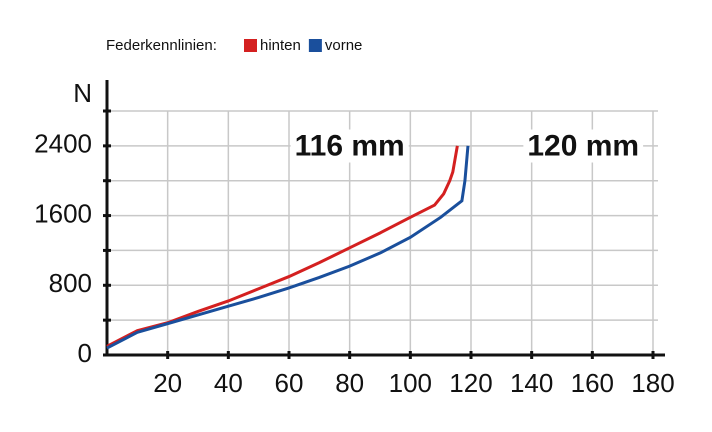 The width and height of the screenshot is (712, 432). Describe the element at coordinates (63, 144) in the screenshot. I see `y-tick-label: 2400` at that location.